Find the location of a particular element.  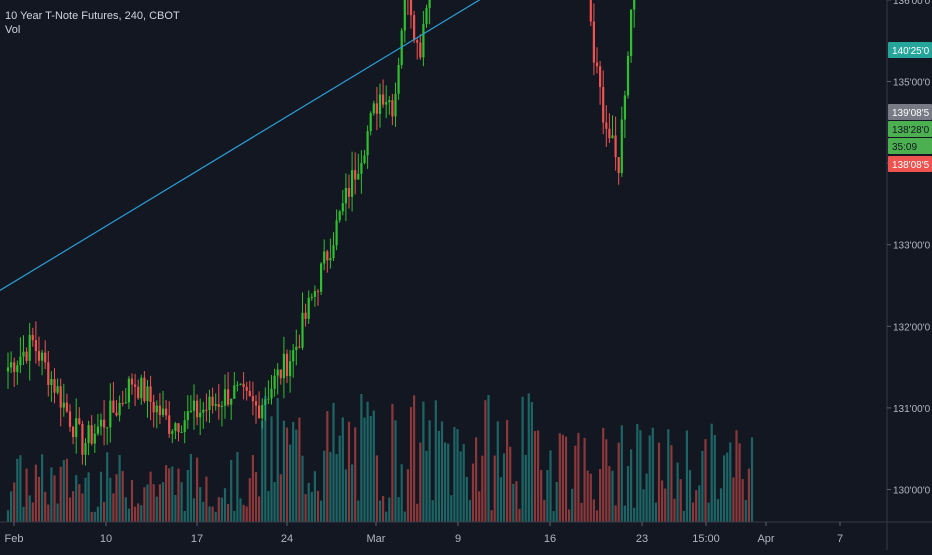

y-tick-label: 130'00'0 is located at coordinates (912, 491).